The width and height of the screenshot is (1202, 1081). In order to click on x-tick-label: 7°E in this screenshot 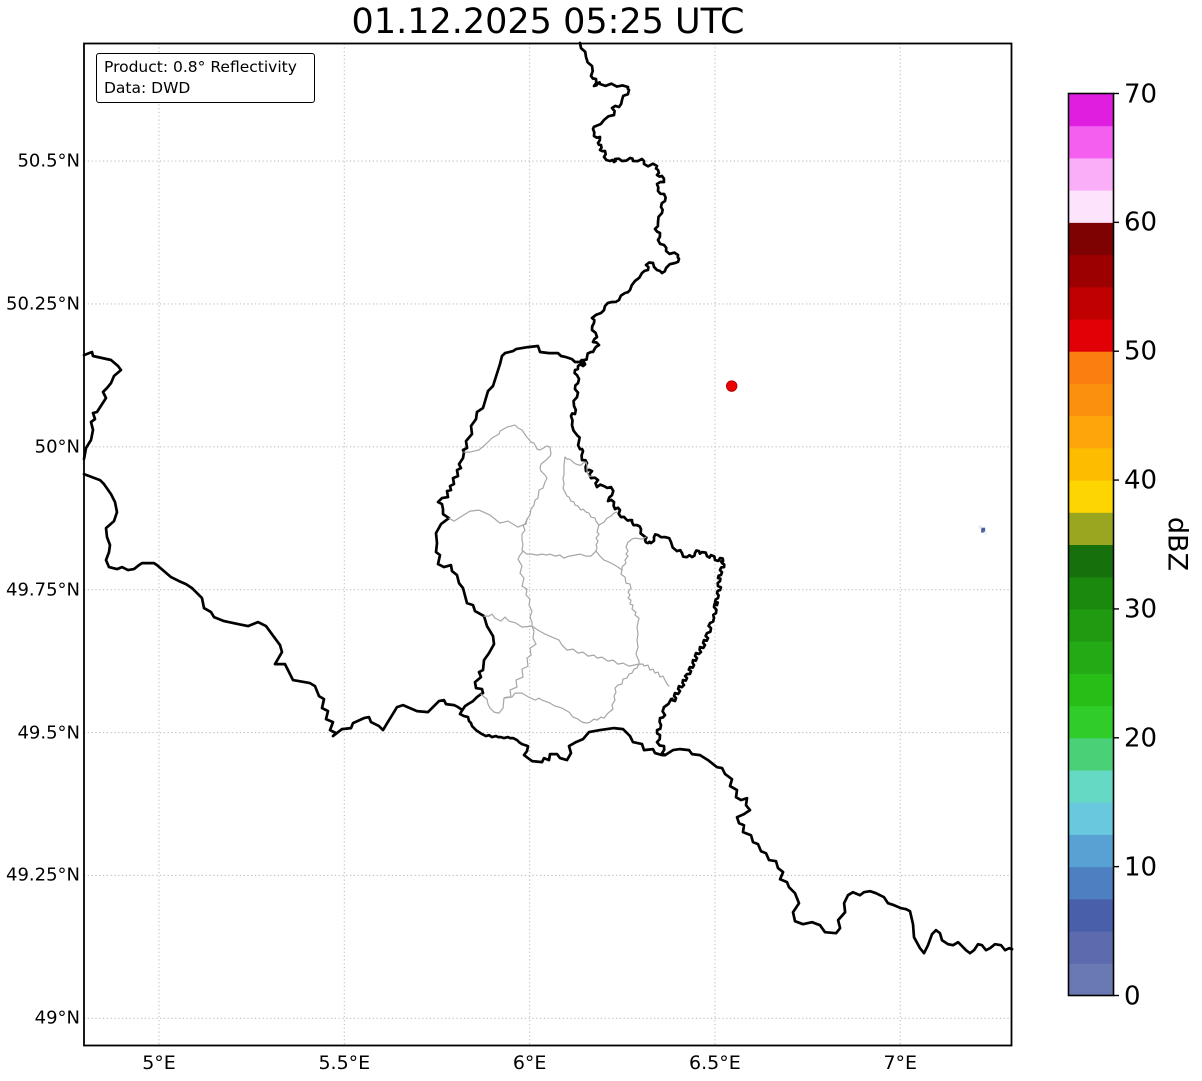, I will do `click(900, 1063)`.